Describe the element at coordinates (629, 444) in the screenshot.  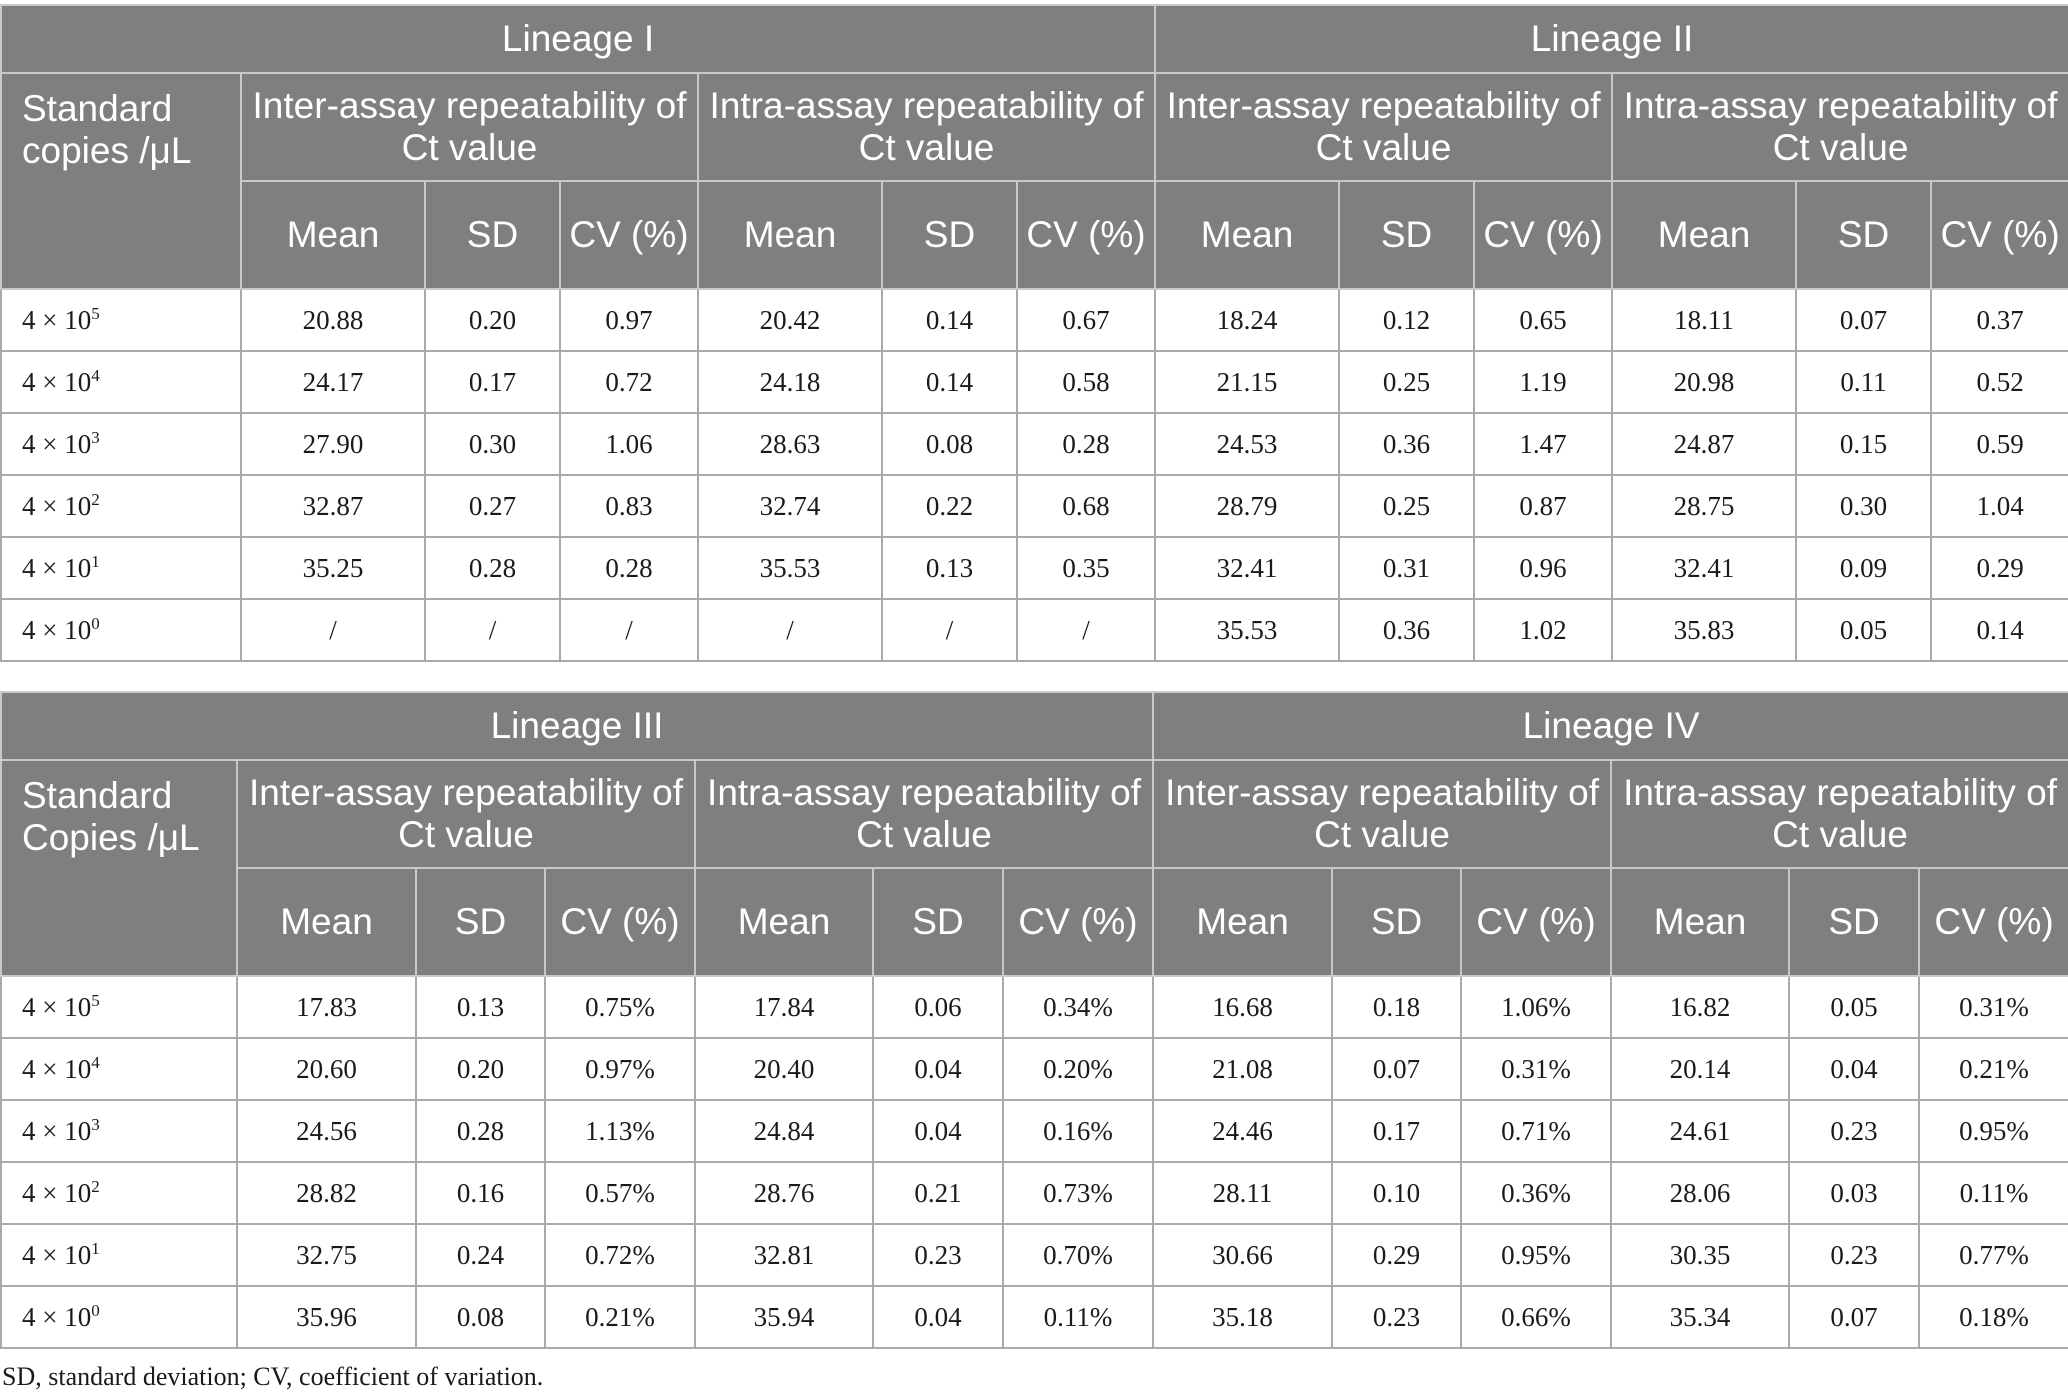
I see `value-cell: 1.06` at that location.